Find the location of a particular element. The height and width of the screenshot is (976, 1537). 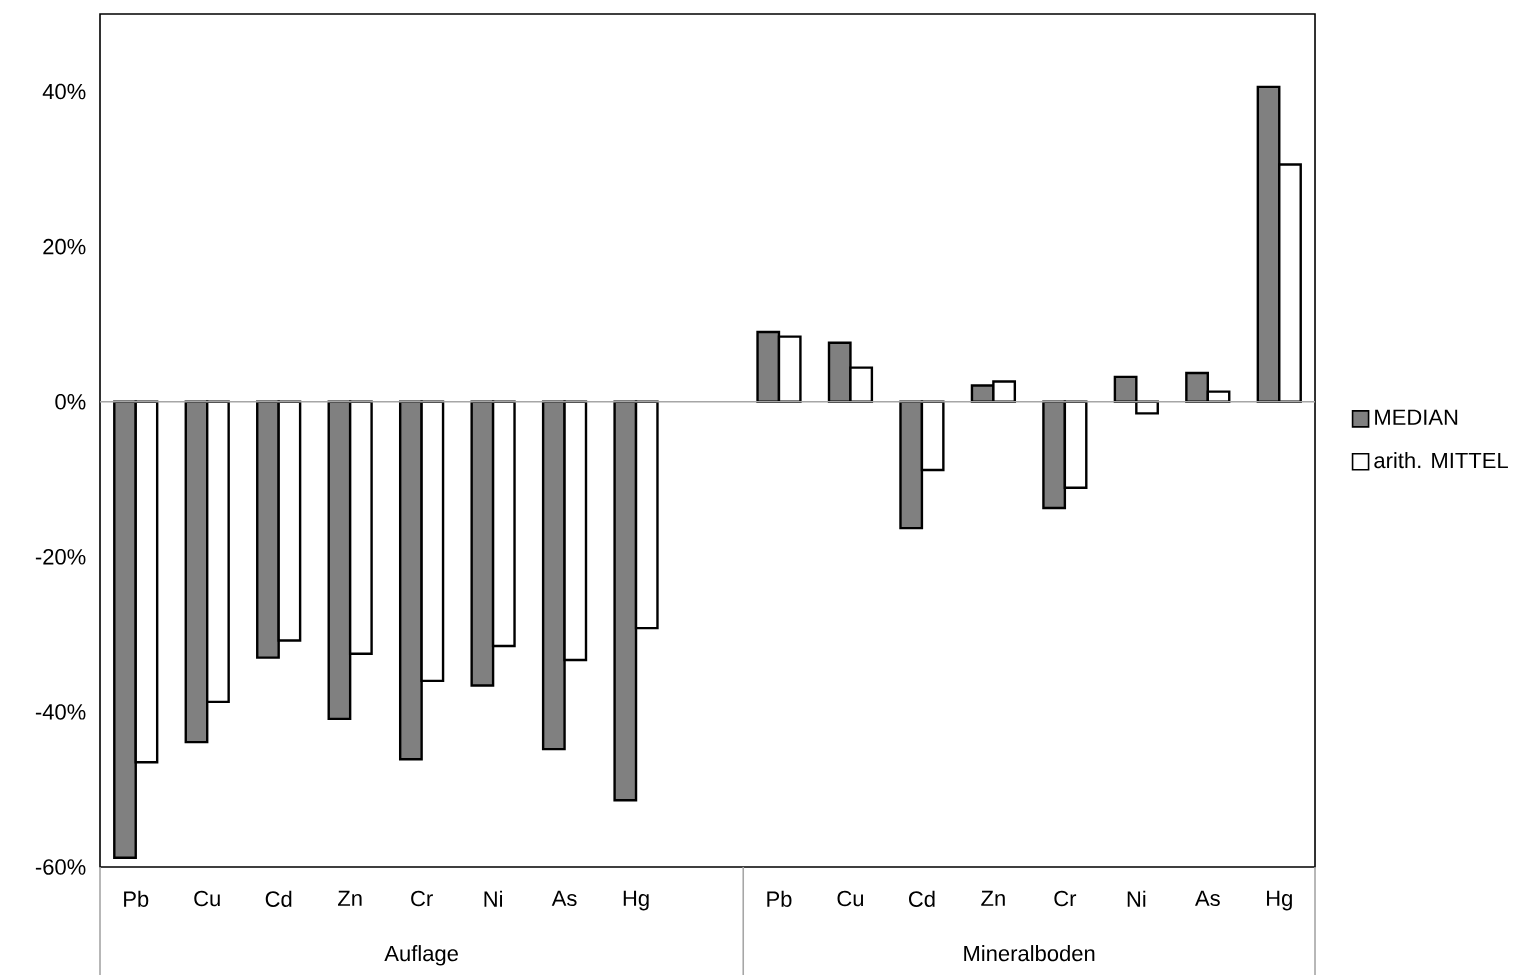

text: Mineralboden is located at coordinates (1029, 953).